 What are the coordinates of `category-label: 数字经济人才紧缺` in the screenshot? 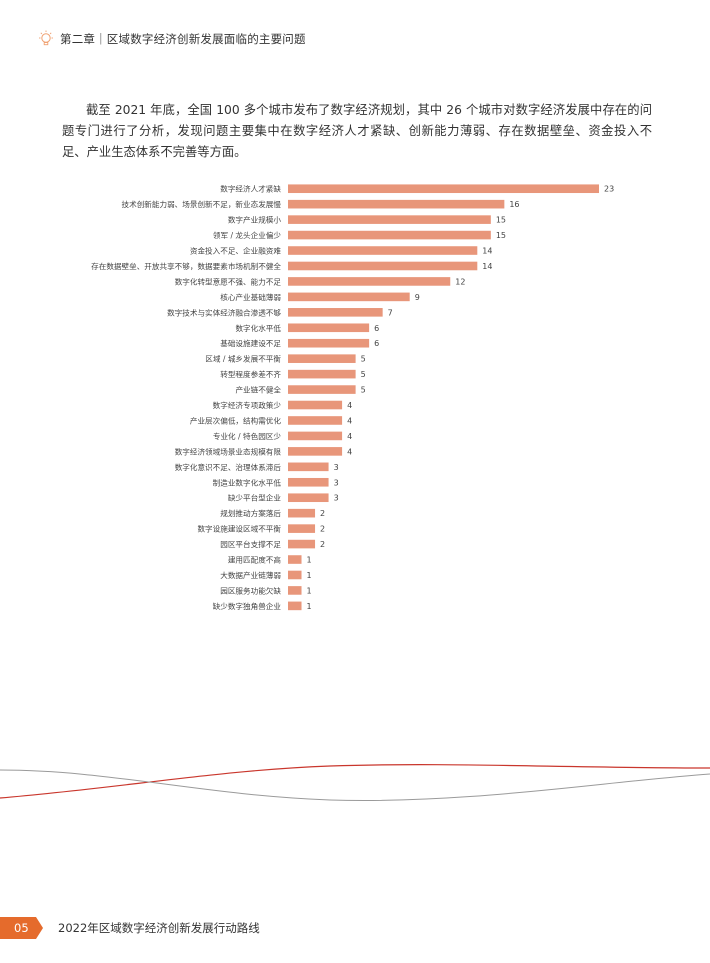 It's located at (250, 189).